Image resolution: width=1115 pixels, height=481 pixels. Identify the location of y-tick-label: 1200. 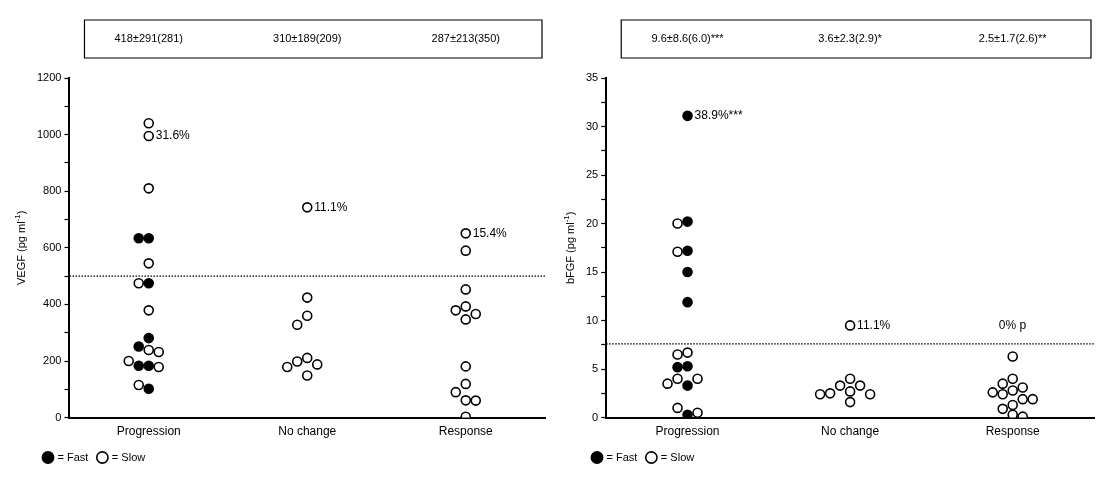
(49, 77).